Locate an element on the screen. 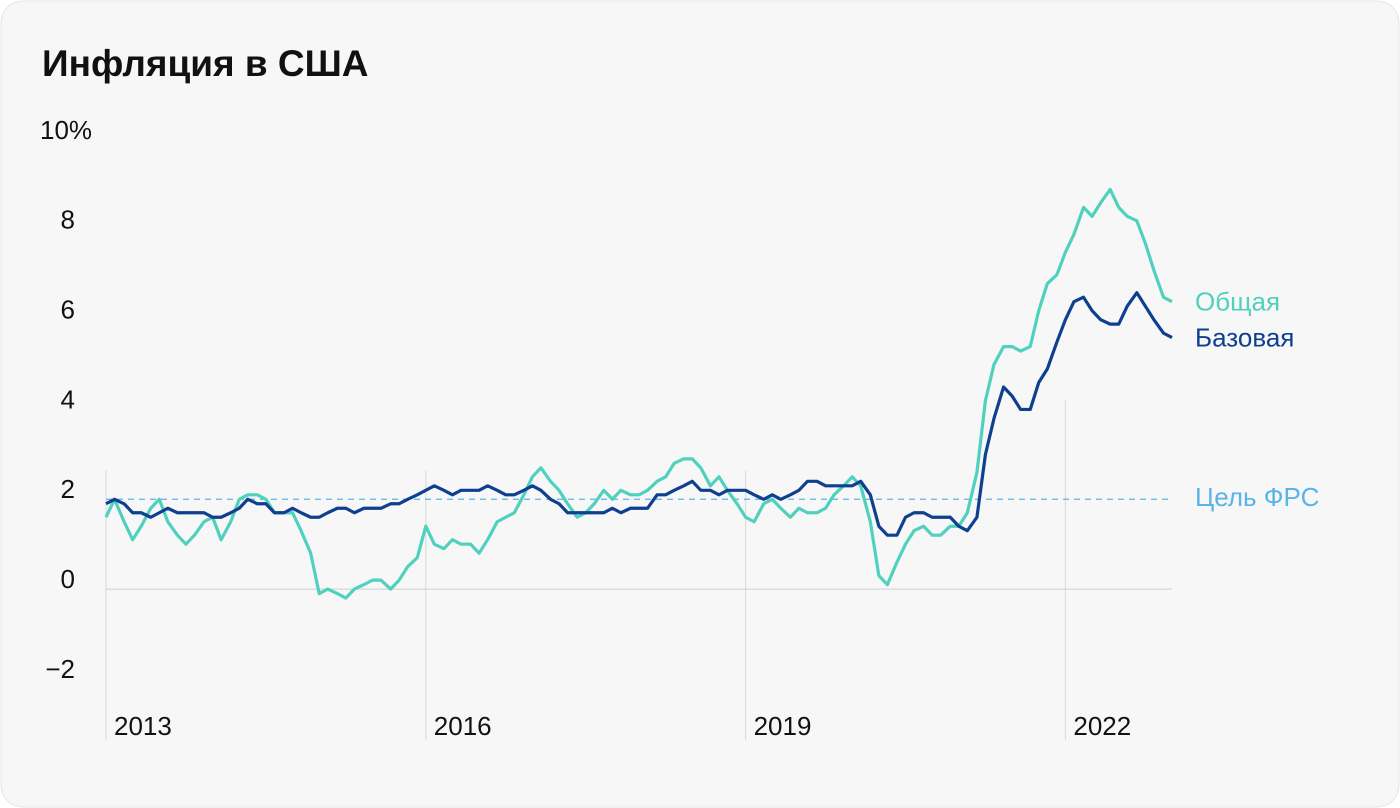 This screenshot has height=808, width=1400. legend-label: Базовая is located at coordinates (1244, 337).